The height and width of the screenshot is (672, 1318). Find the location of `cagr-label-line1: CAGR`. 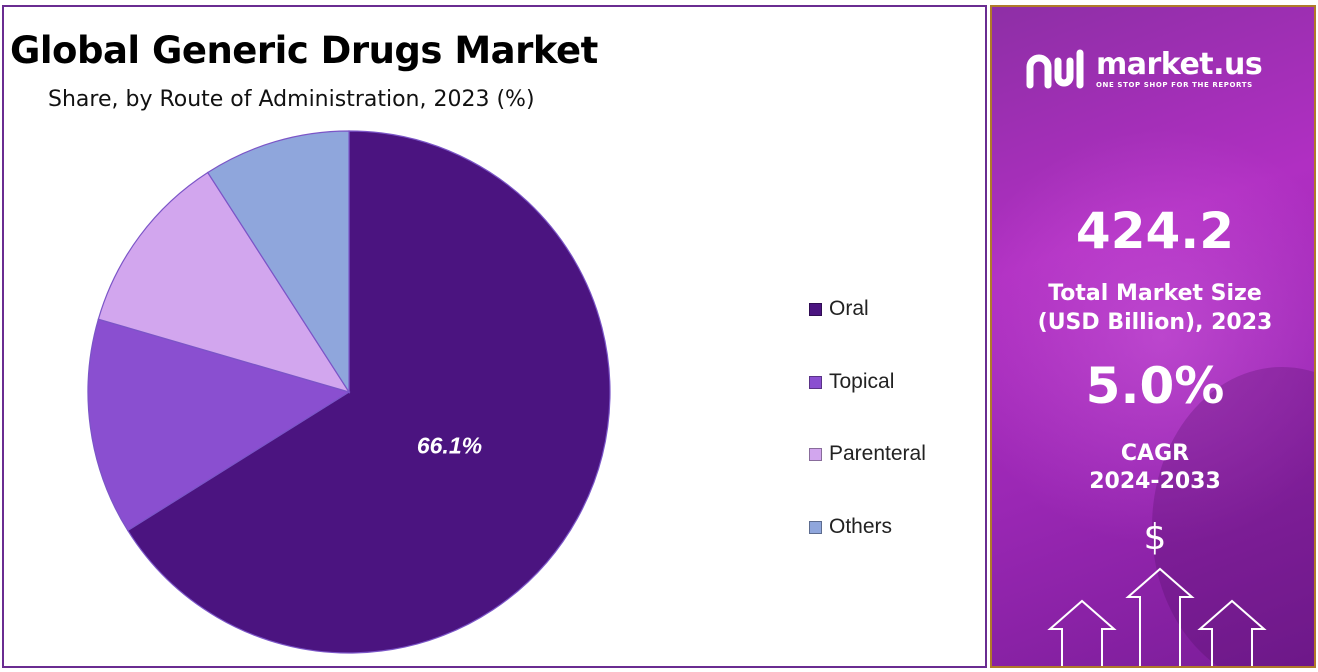

cagr-label-line1: CAGR is located at coordinates (1155, 453).